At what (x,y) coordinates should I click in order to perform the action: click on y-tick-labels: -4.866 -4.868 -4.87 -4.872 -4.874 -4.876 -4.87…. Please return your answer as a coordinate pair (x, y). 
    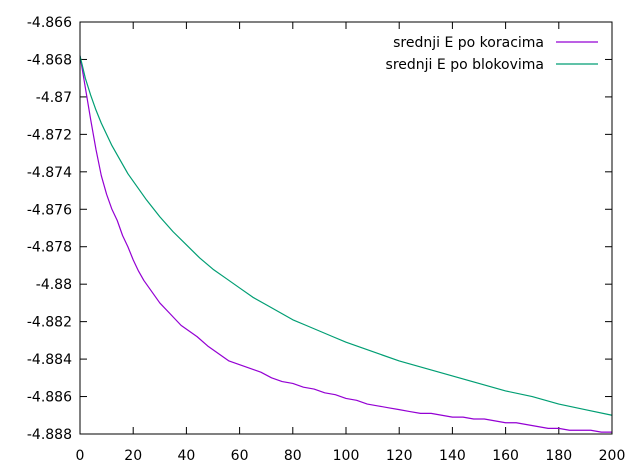
    Looking at the image, I should click on (49, 229).